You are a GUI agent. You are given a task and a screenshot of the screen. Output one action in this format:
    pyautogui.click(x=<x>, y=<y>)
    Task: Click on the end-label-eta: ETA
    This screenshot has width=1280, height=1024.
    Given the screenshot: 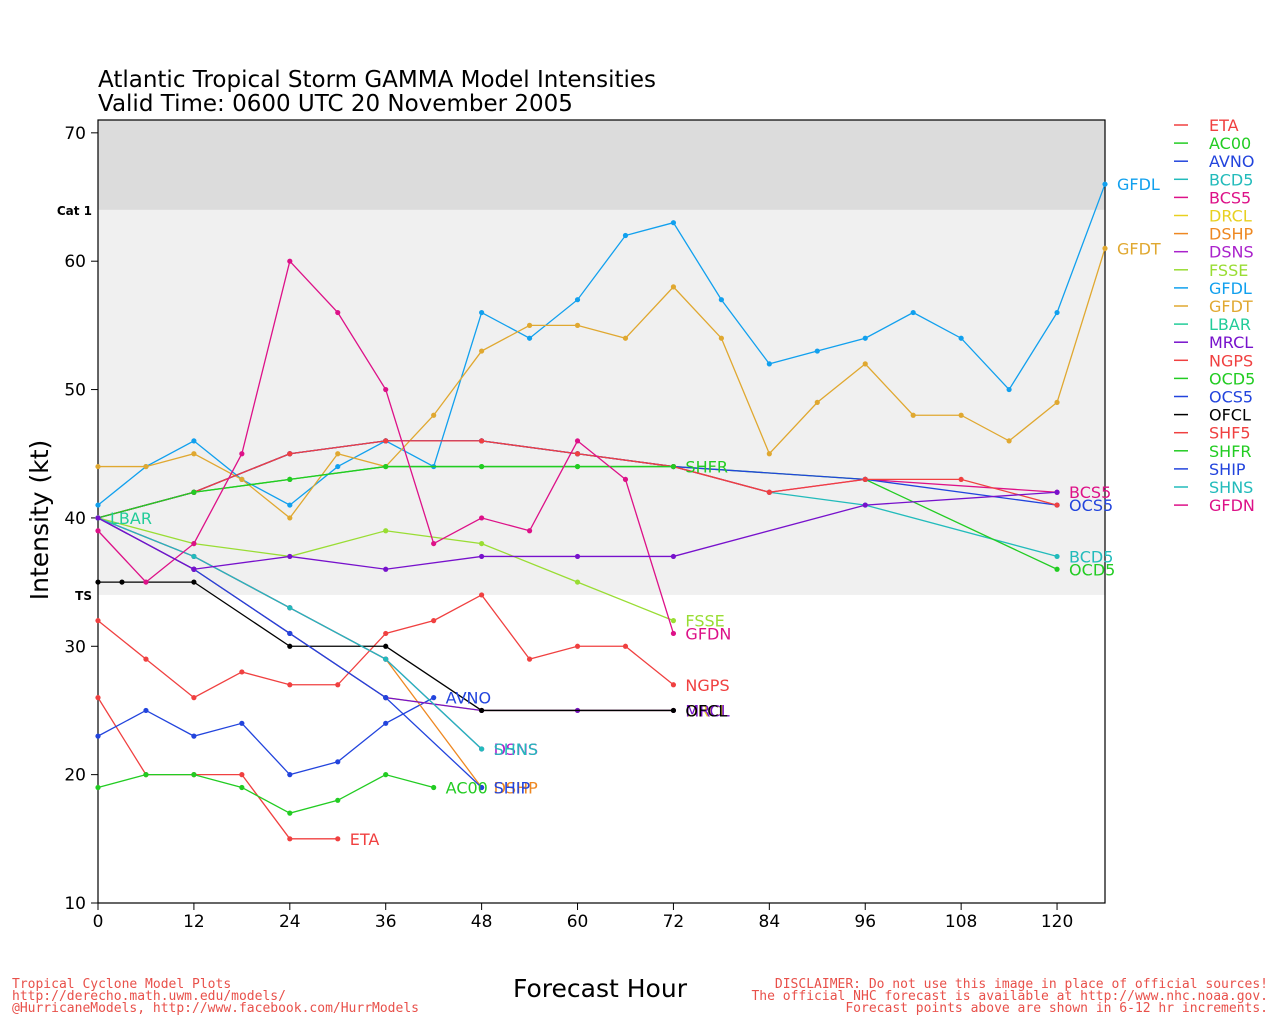 What is the action you would take?
    pyautogui.click(x=365, y=839)
    